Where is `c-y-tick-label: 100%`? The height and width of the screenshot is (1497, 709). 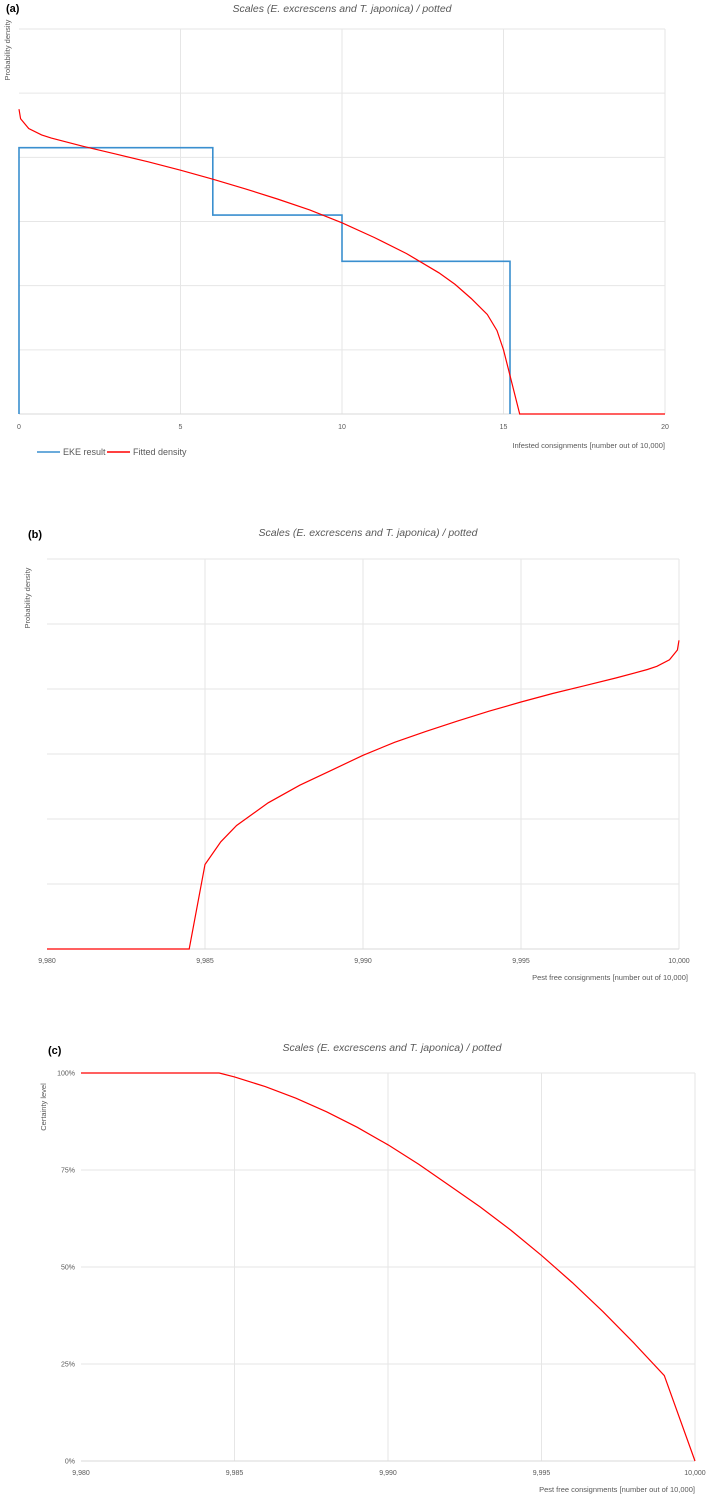 c-y-tick-label: 100% is located at coordinates (66, 1074).